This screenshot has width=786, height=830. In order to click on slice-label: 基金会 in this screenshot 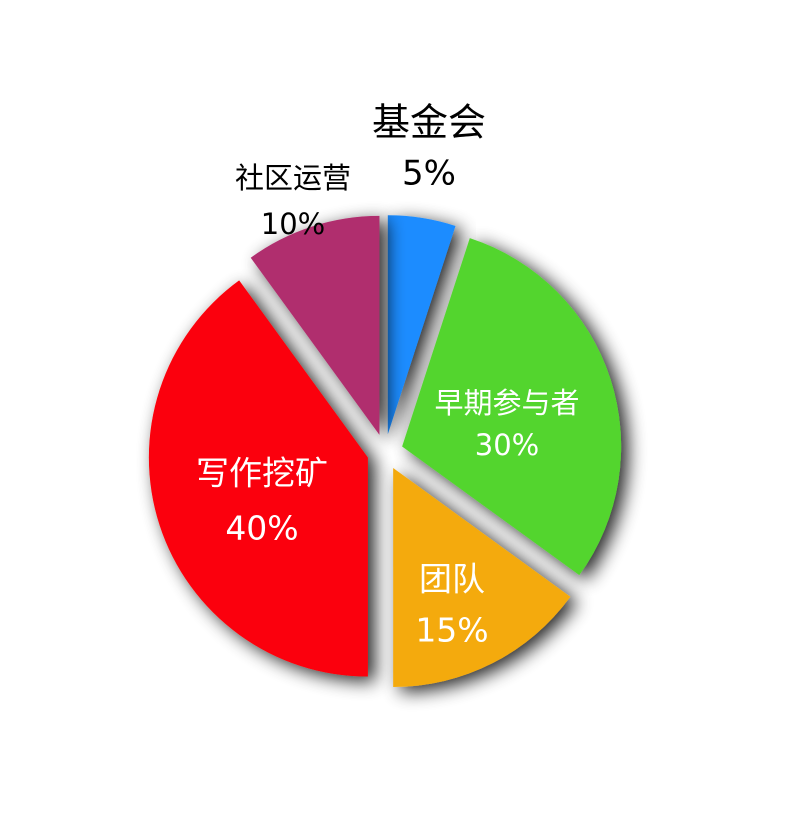, I will do `click(429, 123)`.